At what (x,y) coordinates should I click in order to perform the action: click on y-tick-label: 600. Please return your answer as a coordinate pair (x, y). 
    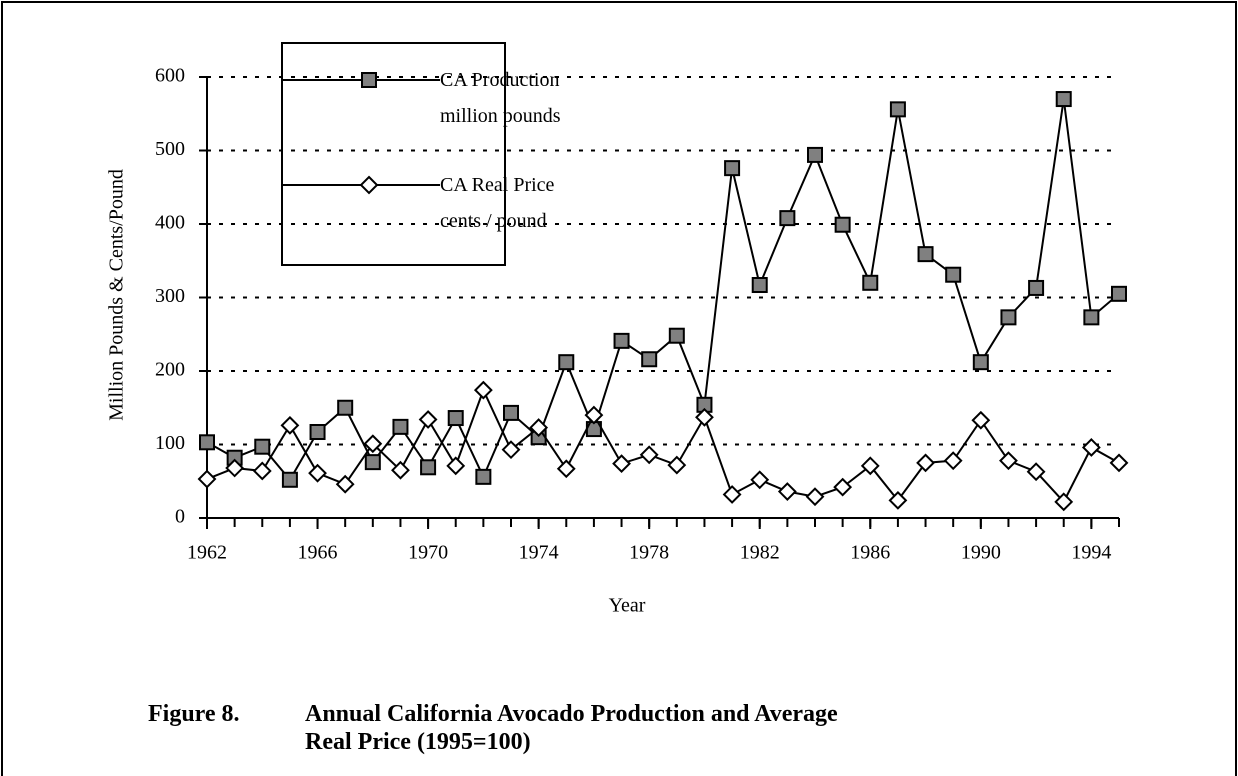
    Looking at the image, I should click on (170, 76).